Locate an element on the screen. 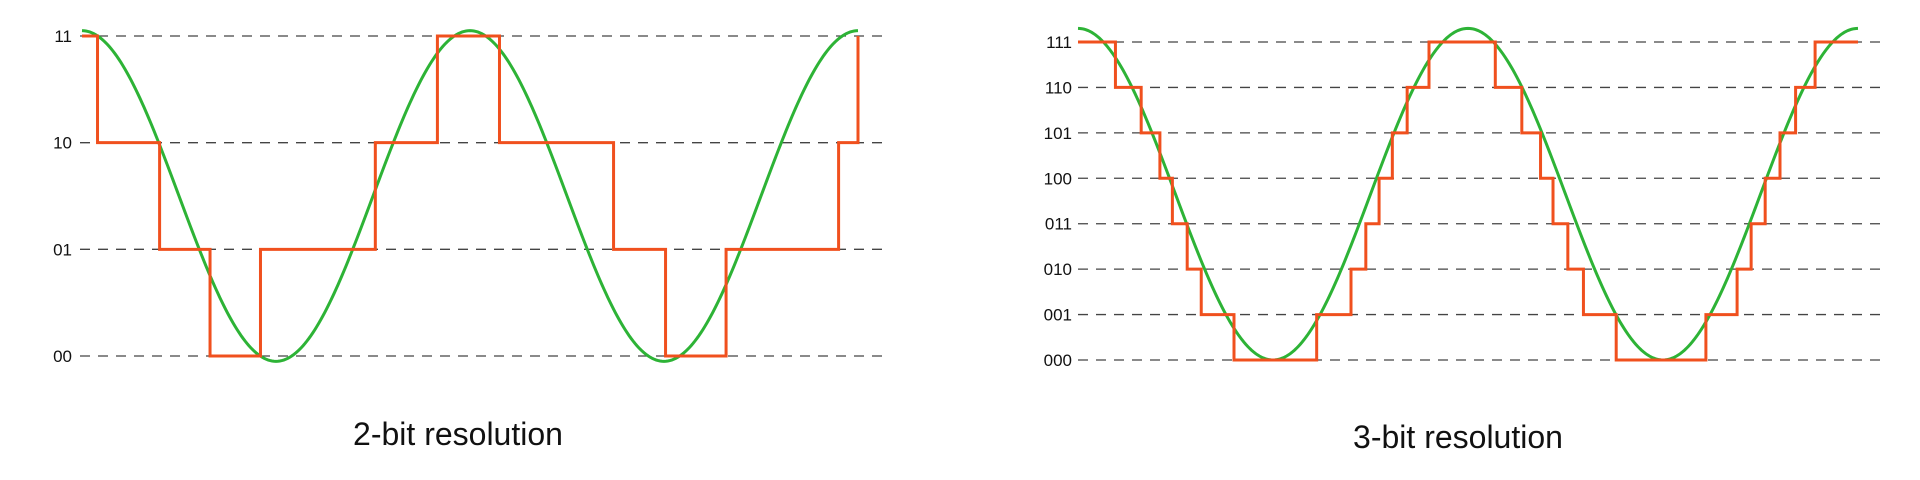 Image resolution: width=1920 pixels, height=480 pixels. three-bit-level-label: 110 is located at coordinates (1058, 87).